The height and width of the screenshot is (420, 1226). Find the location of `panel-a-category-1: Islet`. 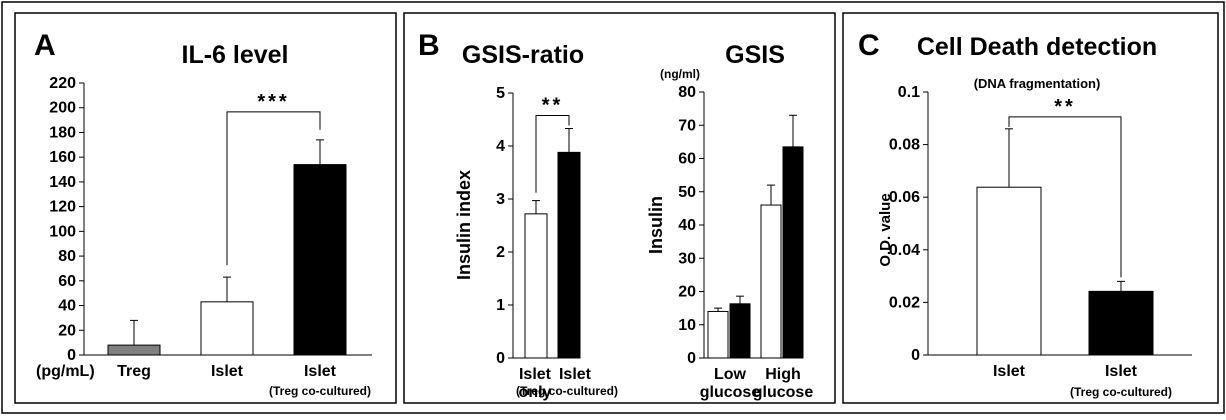

panel-a-category-1: Islet is located at coordinates (227, 371).